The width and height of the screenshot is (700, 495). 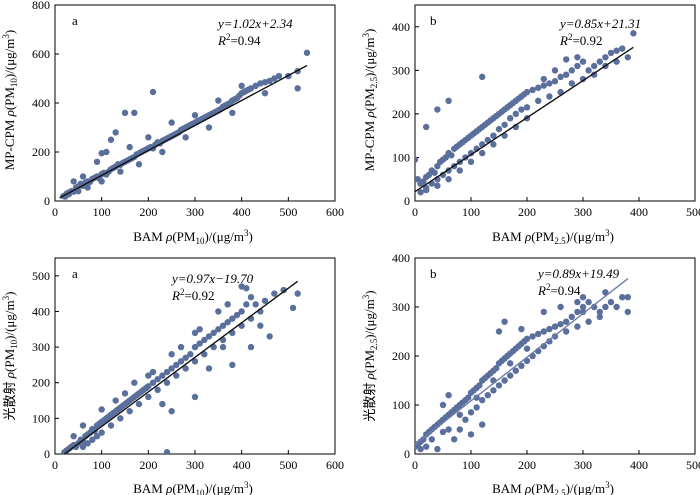 What do you see at coordinates (195, 212) in the screenshot?
I see `x-tick-label: 300` at bounding box center [195, 212].